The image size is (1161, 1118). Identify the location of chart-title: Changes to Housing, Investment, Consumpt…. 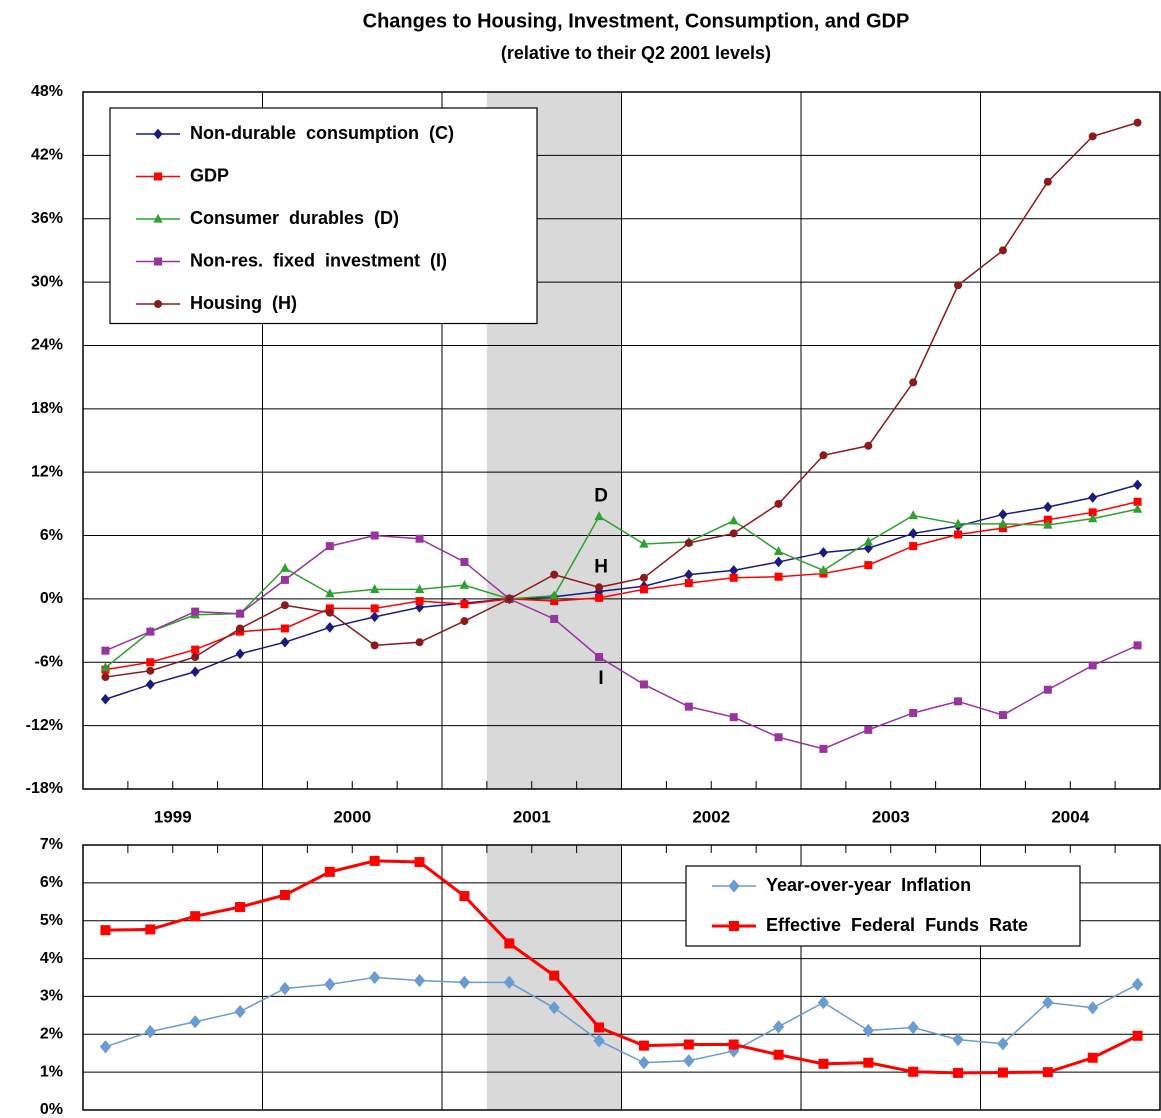
(636, 21).